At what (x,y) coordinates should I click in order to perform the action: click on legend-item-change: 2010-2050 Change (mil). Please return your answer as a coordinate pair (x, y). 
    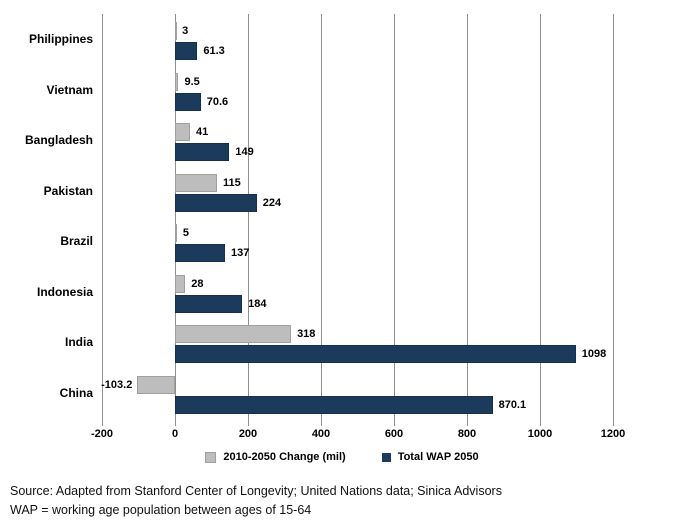
    Looking at the image, I should click on (275, 457).